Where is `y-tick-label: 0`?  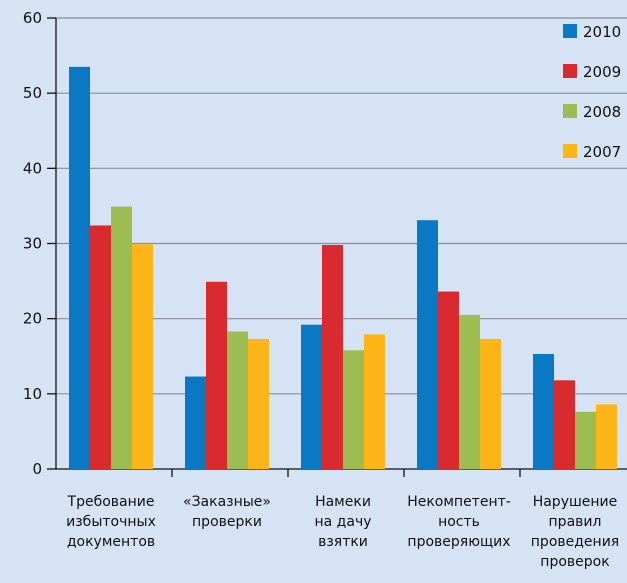 y-tick-label: 0 is located at coordinates (37, 469).